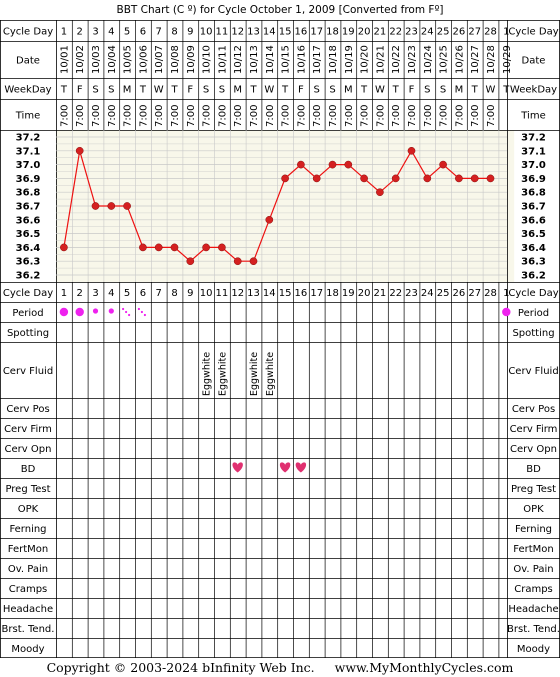 The image size is (560, 677). I want to click on cycle-day-cell: 2, so click(80, 32).